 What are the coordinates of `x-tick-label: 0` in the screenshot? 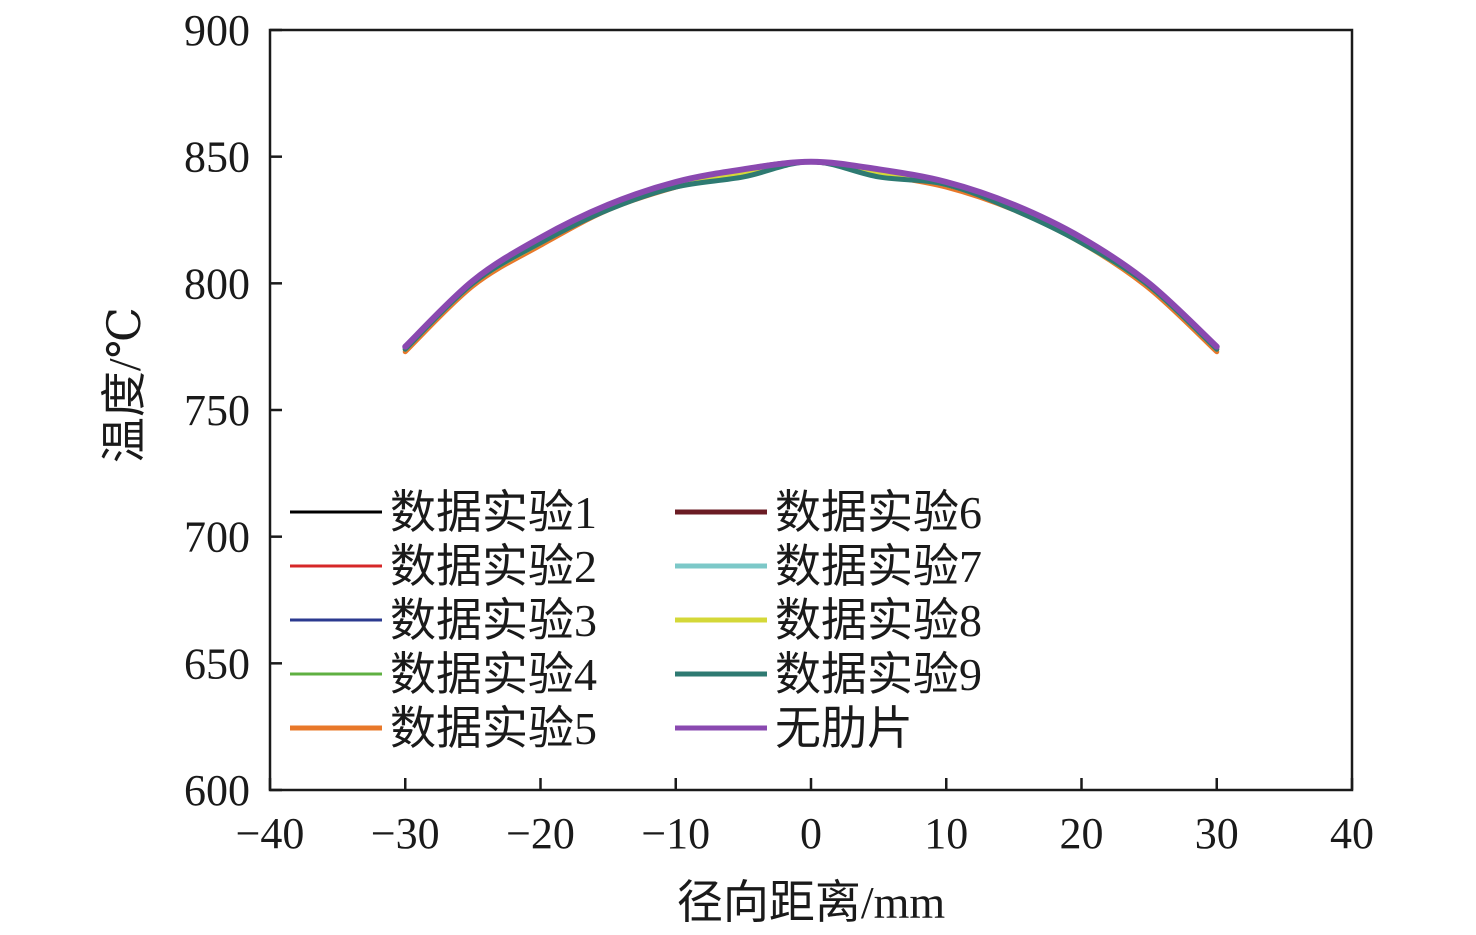 It's located at (811, 833).